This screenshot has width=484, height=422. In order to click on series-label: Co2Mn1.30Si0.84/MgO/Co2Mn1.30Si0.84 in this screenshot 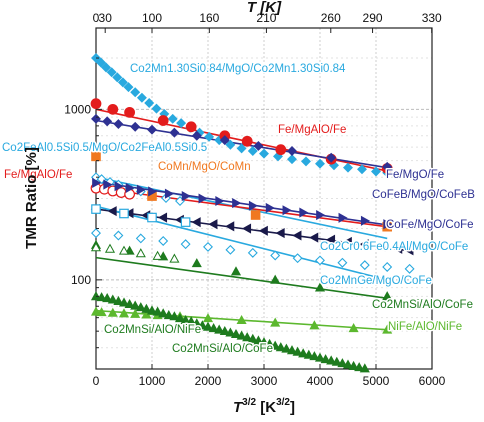, I will do `click(238, 69)`.